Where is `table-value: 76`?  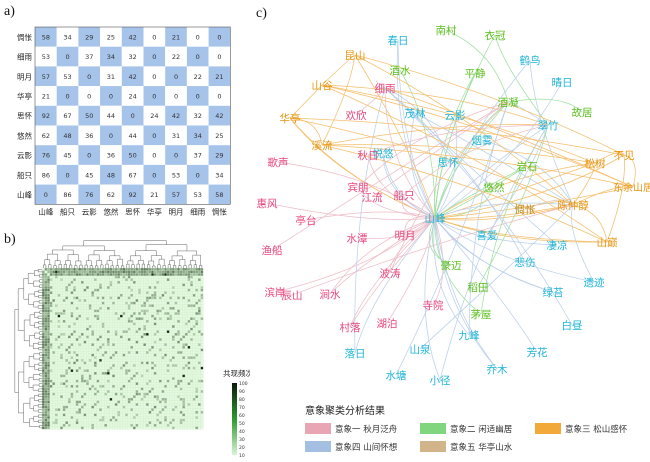
table-value: 76 is located at coordinates (89, 195).